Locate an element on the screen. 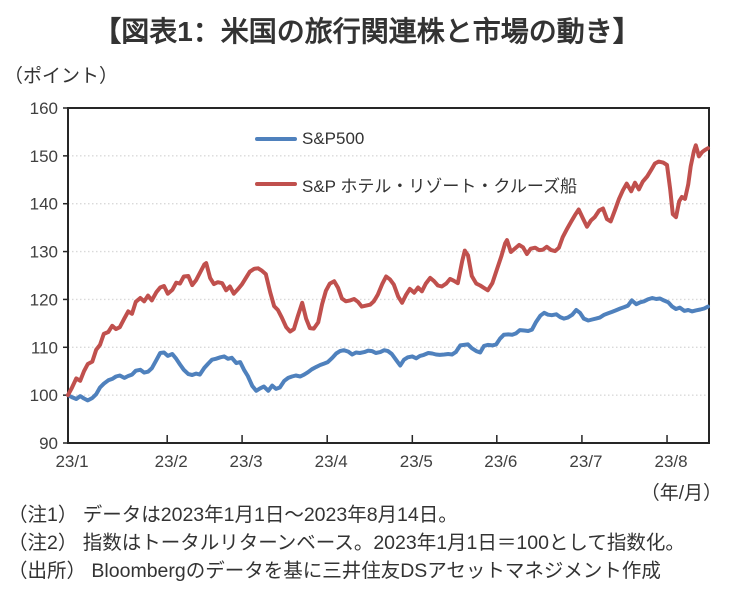  y-tick-label: 160 is located at coordinates (44, 108).